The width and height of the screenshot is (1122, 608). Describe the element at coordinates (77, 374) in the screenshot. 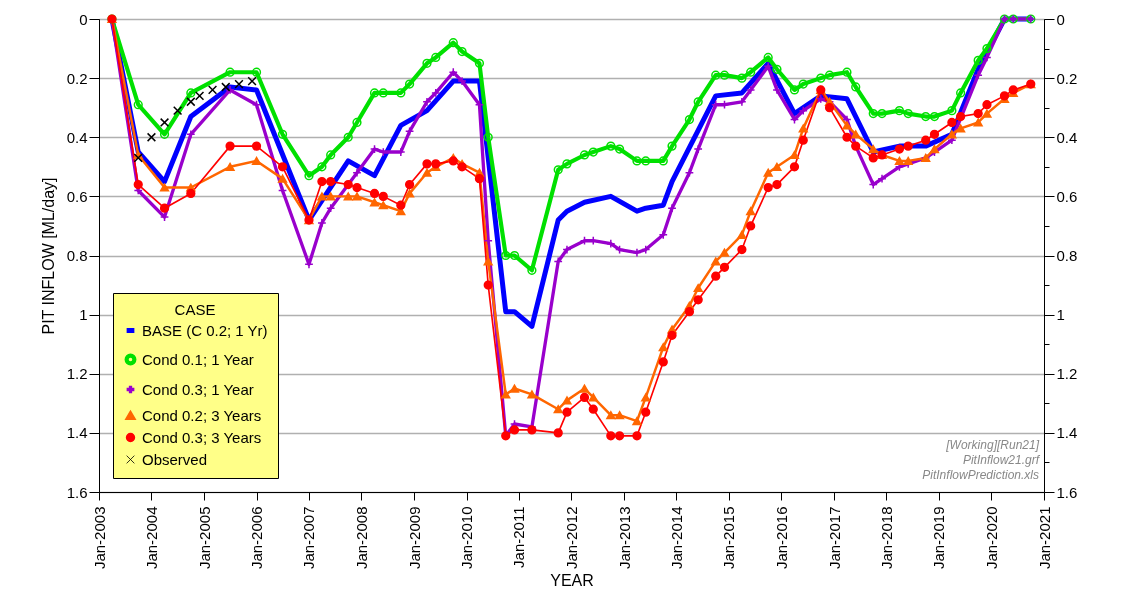

I see `y-tick-label: 1.2` at that location.